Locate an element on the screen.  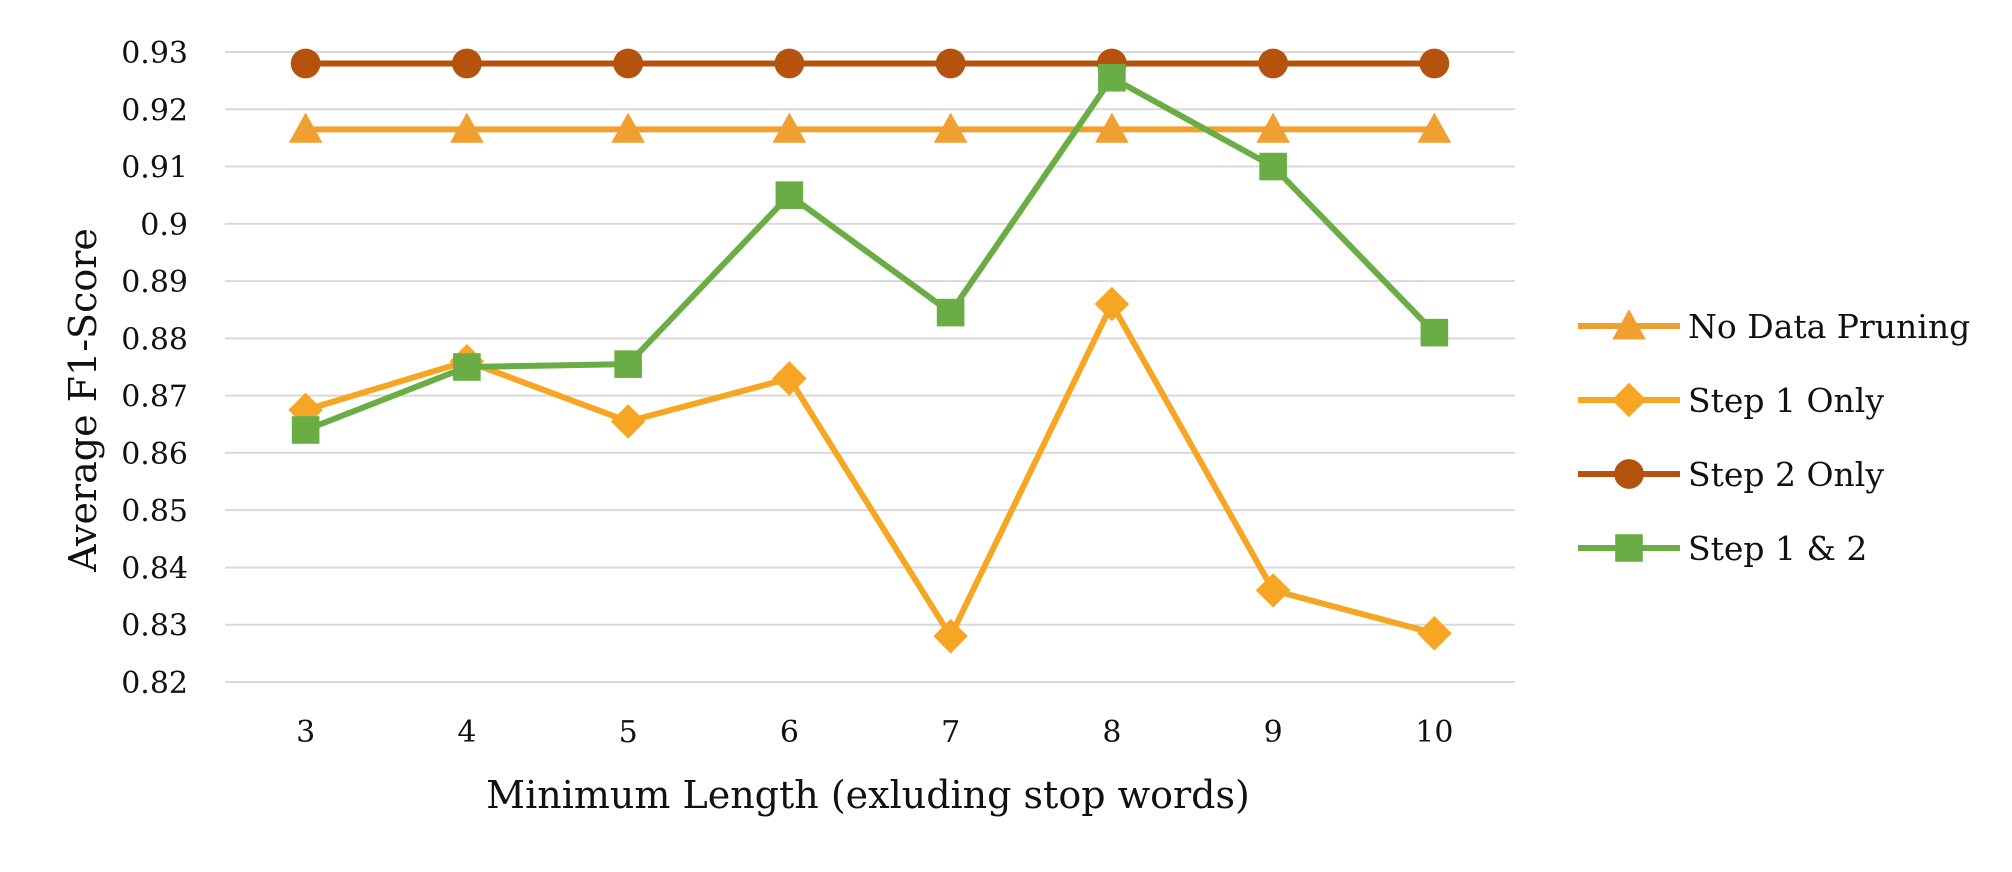
x-tick-label: 8 is located at coordinates (1111, 732).